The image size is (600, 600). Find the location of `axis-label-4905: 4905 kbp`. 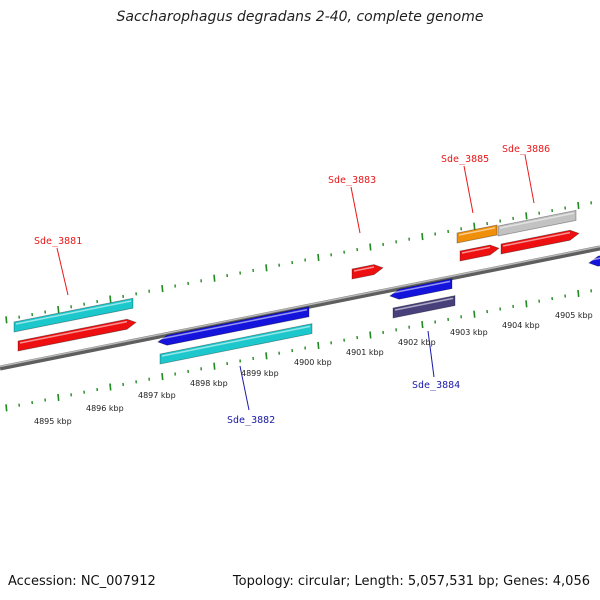

axis-label-4905: 4905 kbp is located at coordinates (574, 315).